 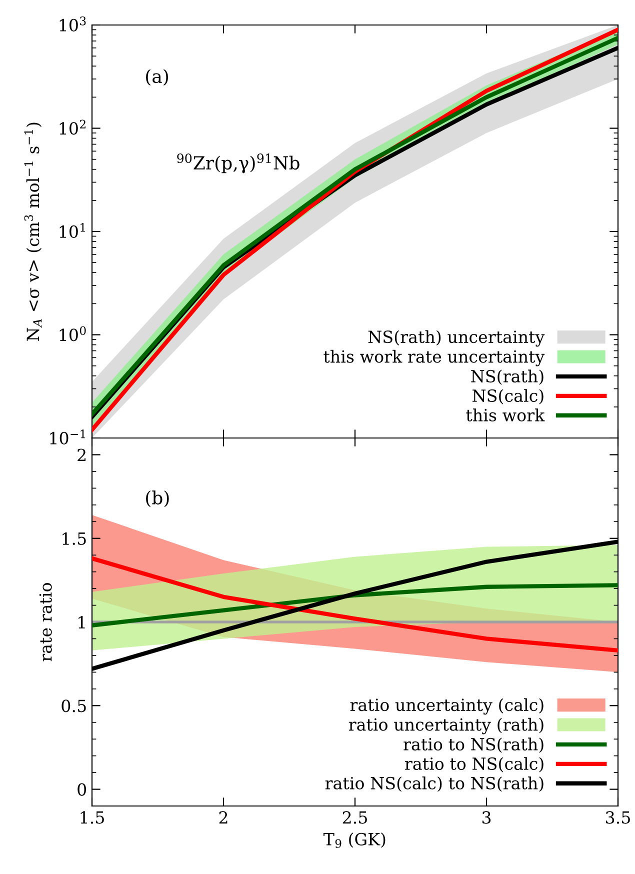 I want to click on x-tick-label: 2, so click(x=223, y=817).